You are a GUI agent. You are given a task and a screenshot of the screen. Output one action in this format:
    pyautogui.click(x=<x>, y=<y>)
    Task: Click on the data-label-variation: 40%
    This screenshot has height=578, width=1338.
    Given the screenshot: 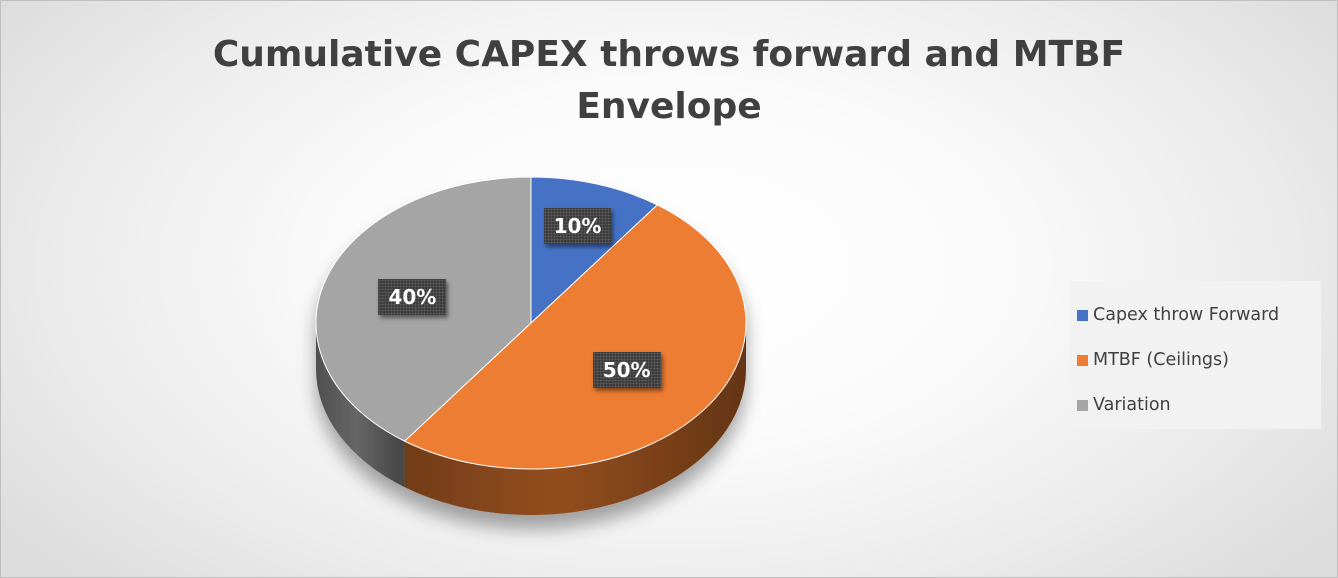 What is the action you would take?
    pyautogui.click(x=412, y=296)
    